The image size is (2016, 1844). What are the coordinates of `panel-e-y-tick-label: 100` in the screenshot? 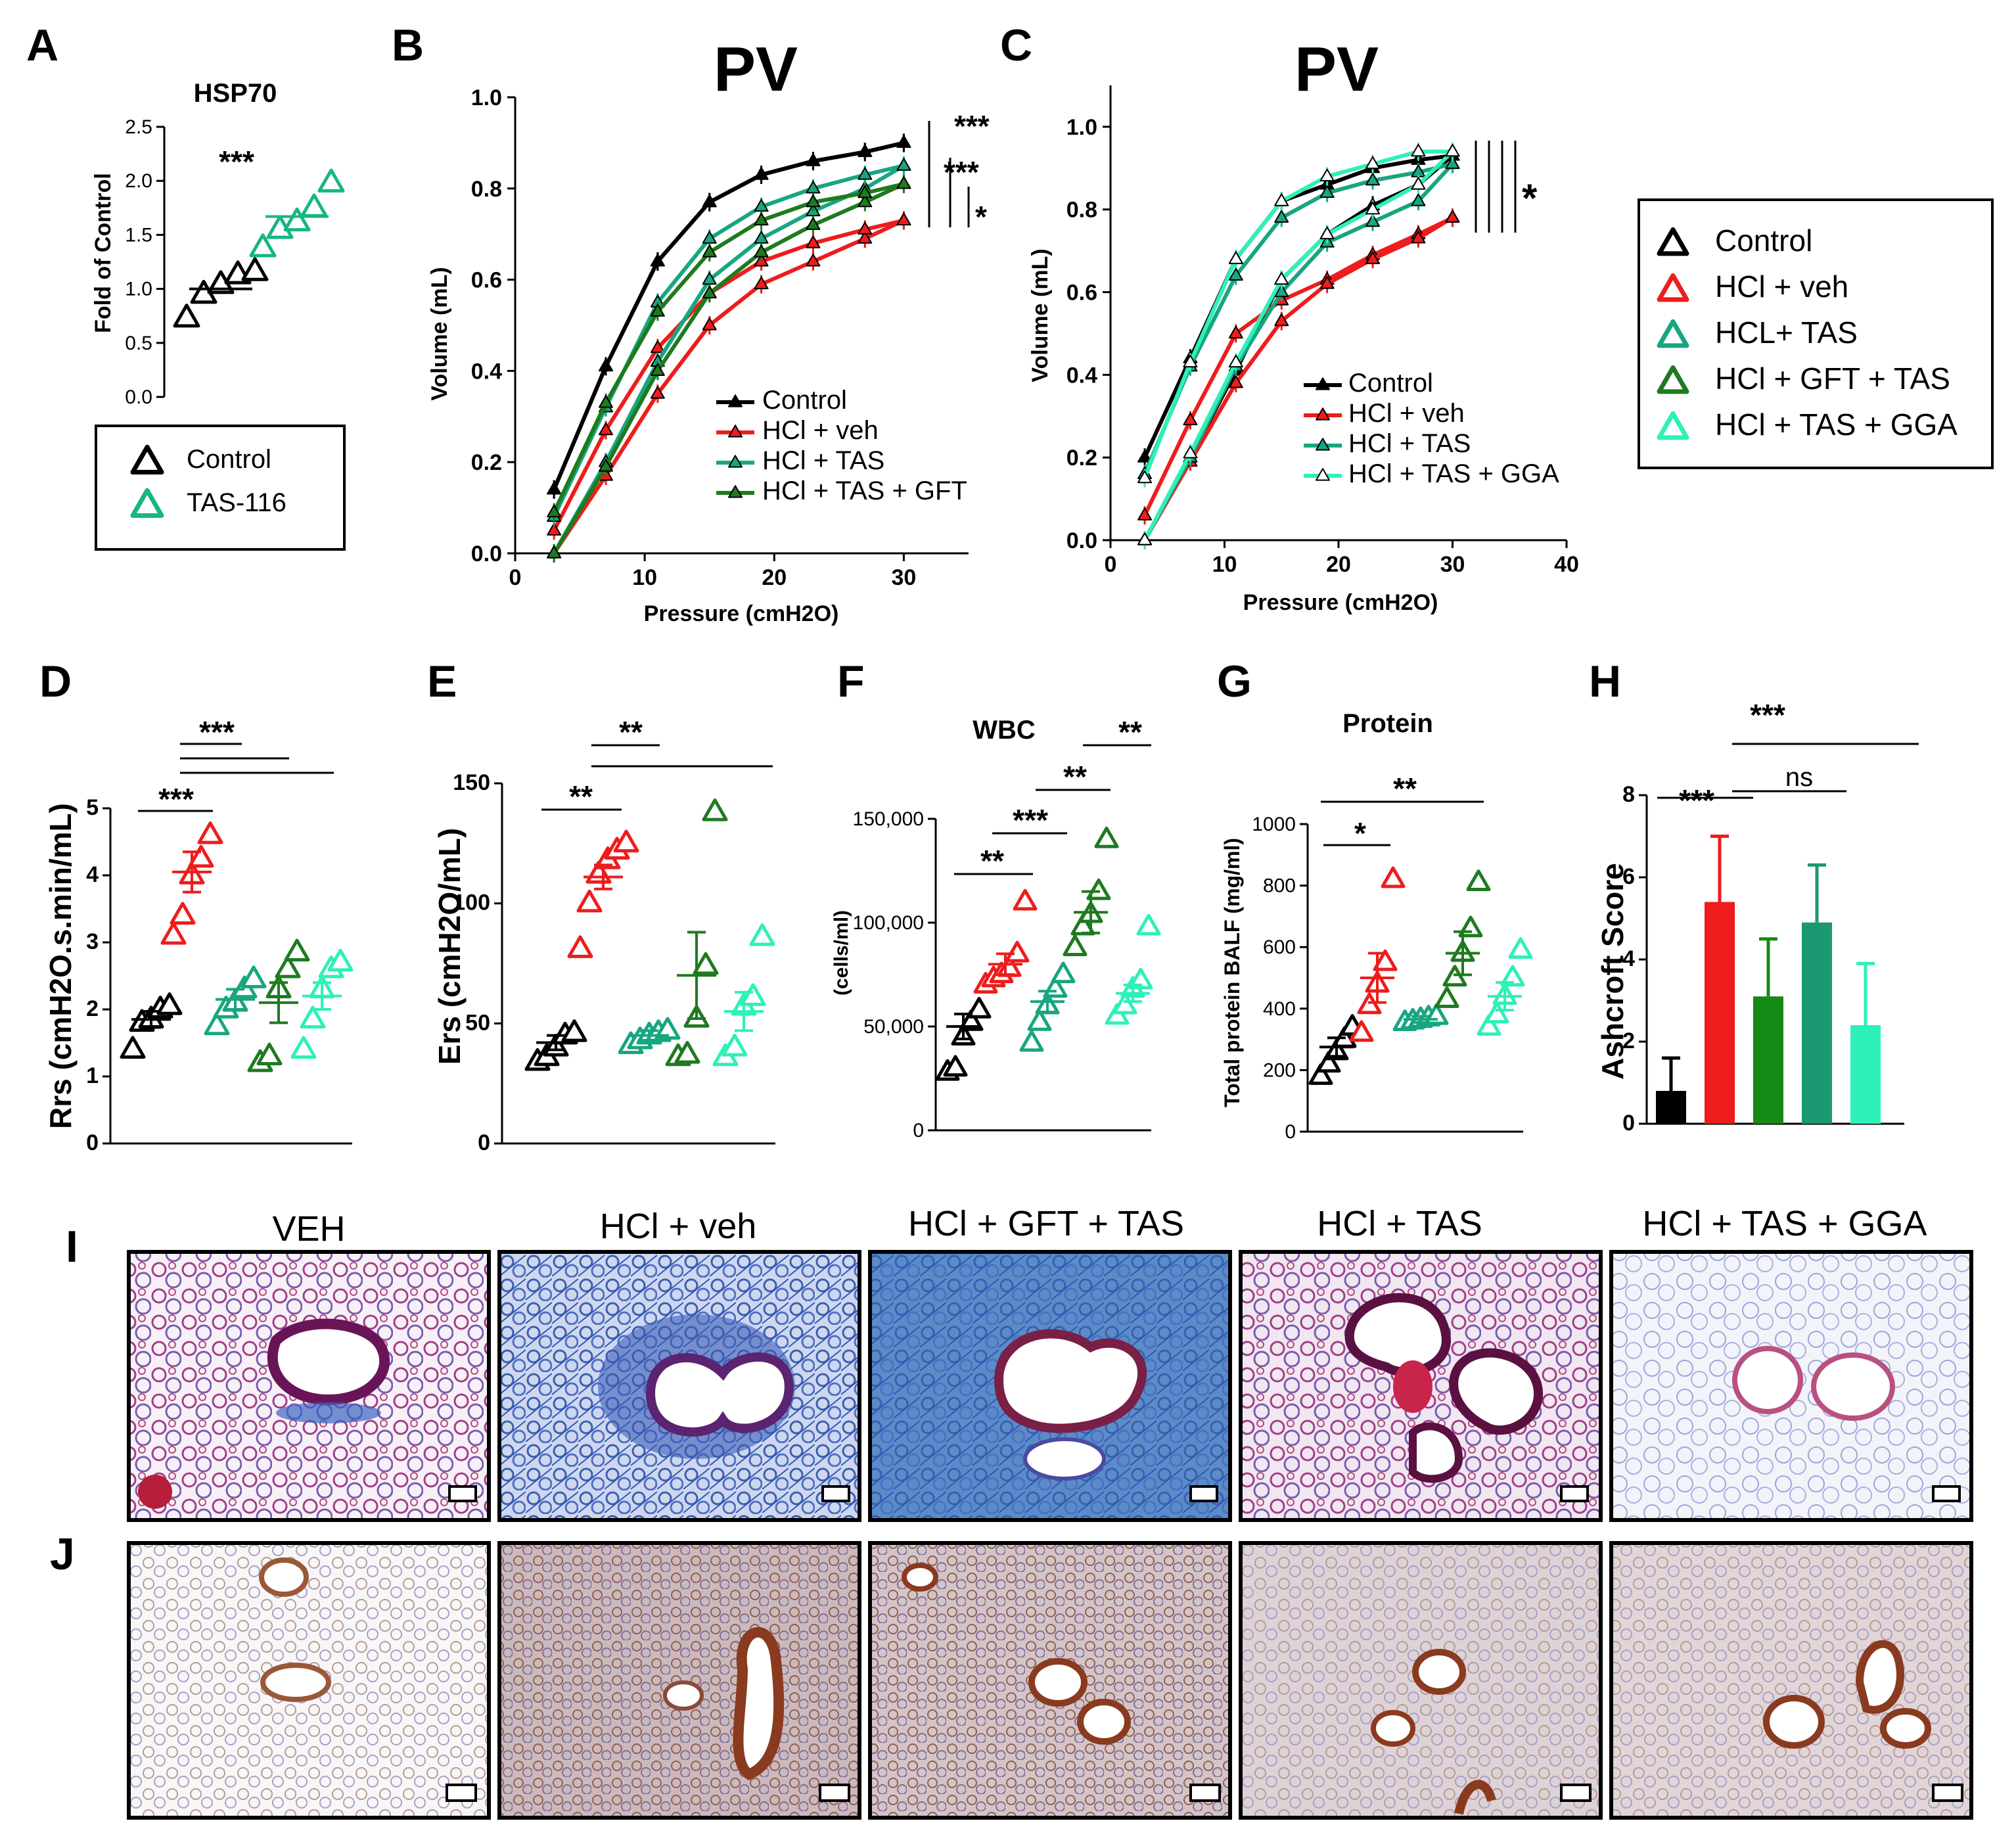 It's located at (471, 902).